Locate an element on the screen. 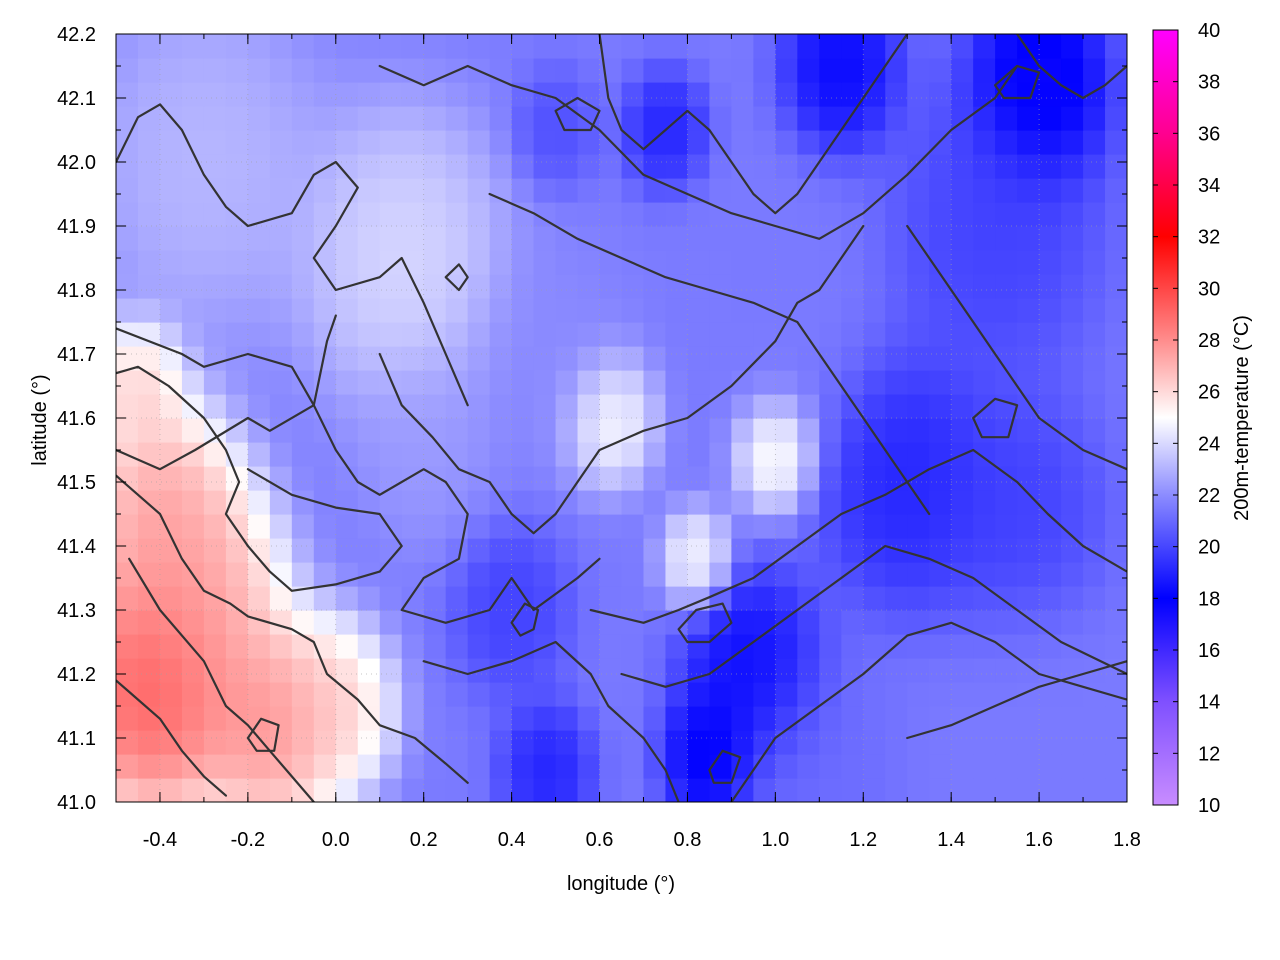 The image size is (1280, 960). x-tick-label: 0.2 is located at coordinates (424, 840).